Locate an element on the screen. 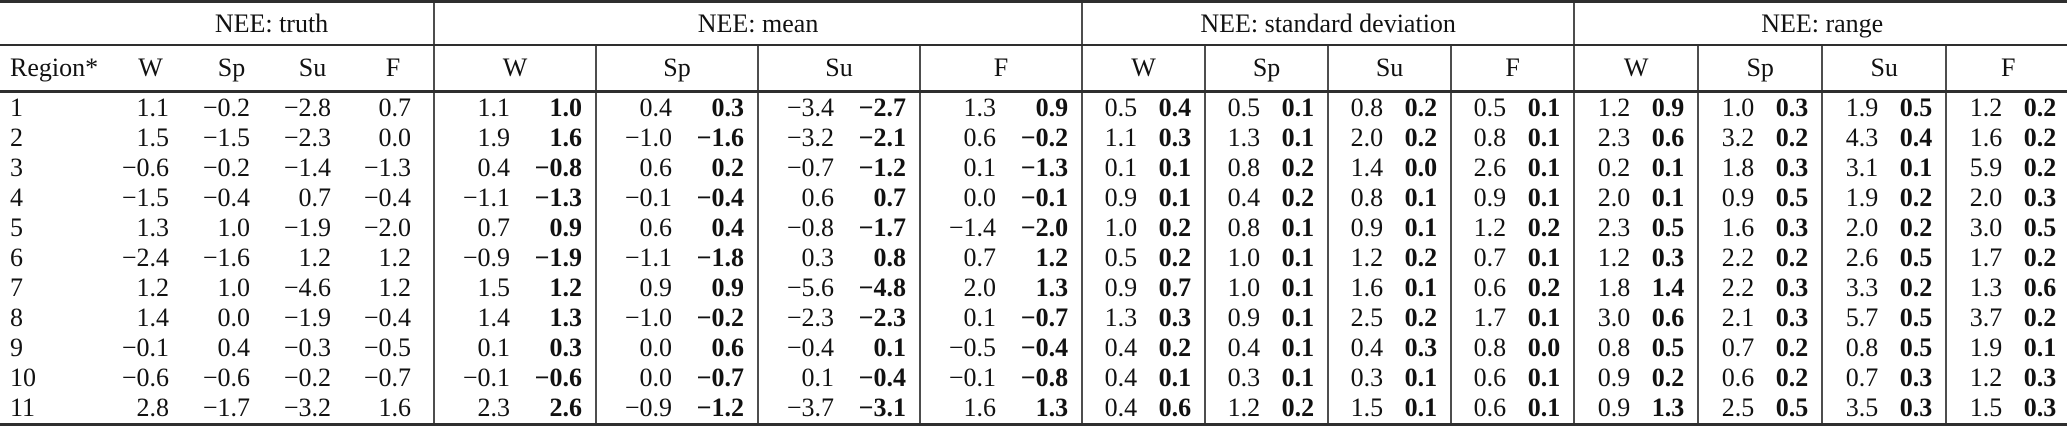 This screenshot has height=427, width=2067. mean-su-cell-bold: −1.7 is located at coordinates (882, 227).